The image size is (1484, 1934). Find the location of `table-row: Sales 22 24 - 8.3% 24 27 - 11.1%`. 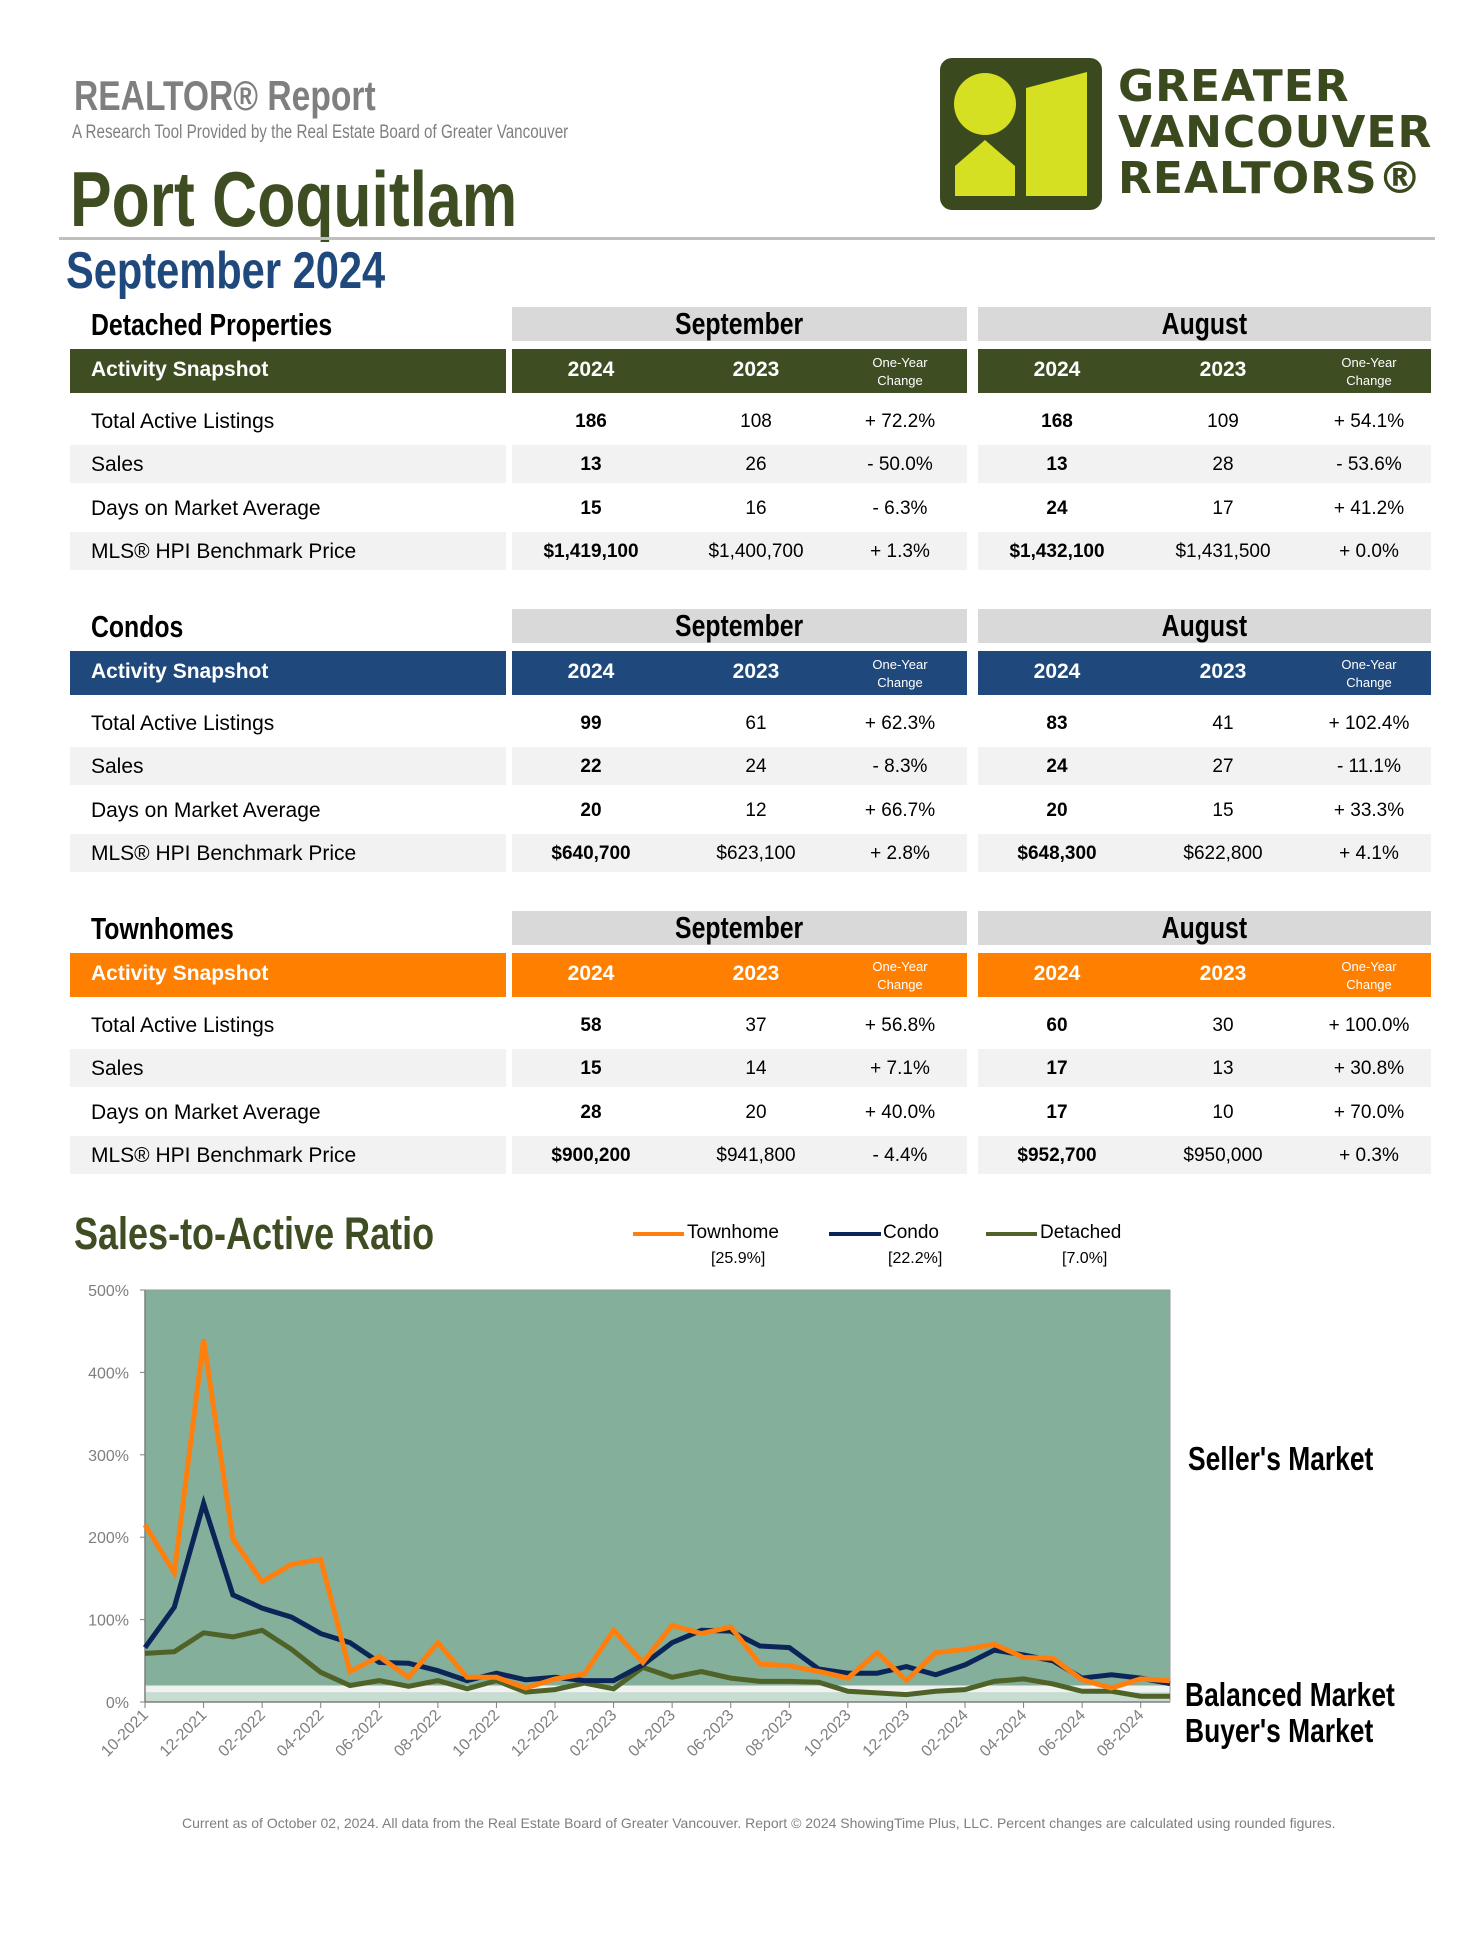

table-row: Sales 22 24 - 8.3% 24 27 - 11.1% is located at coordinates (751, 766).